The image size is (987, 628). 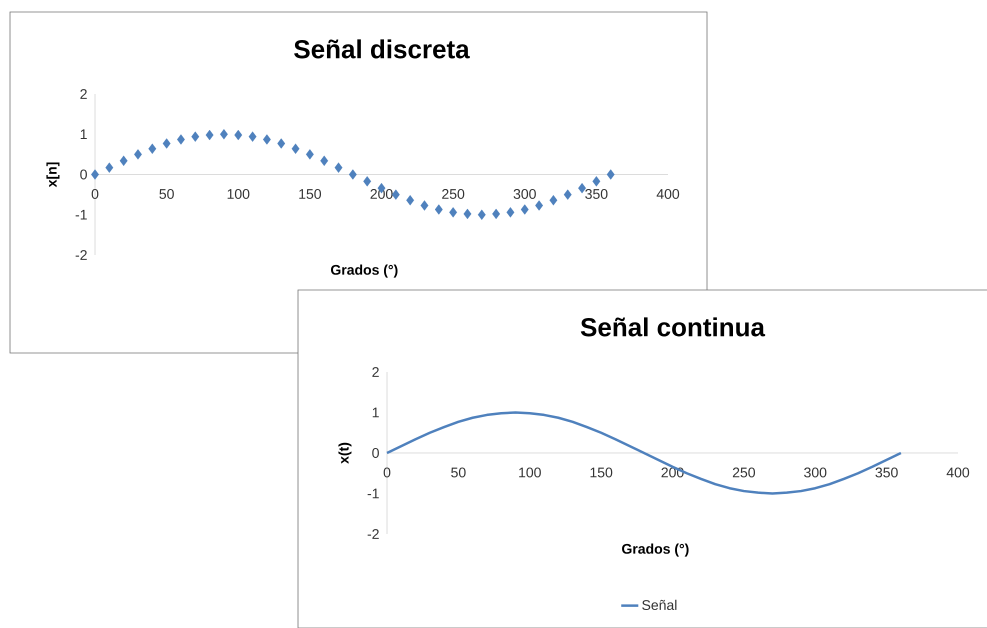 What do you see at coordinates (53, 175) in the screenshot?
I see `y-axis-title: x[n]` at bounding box center [53, 175].